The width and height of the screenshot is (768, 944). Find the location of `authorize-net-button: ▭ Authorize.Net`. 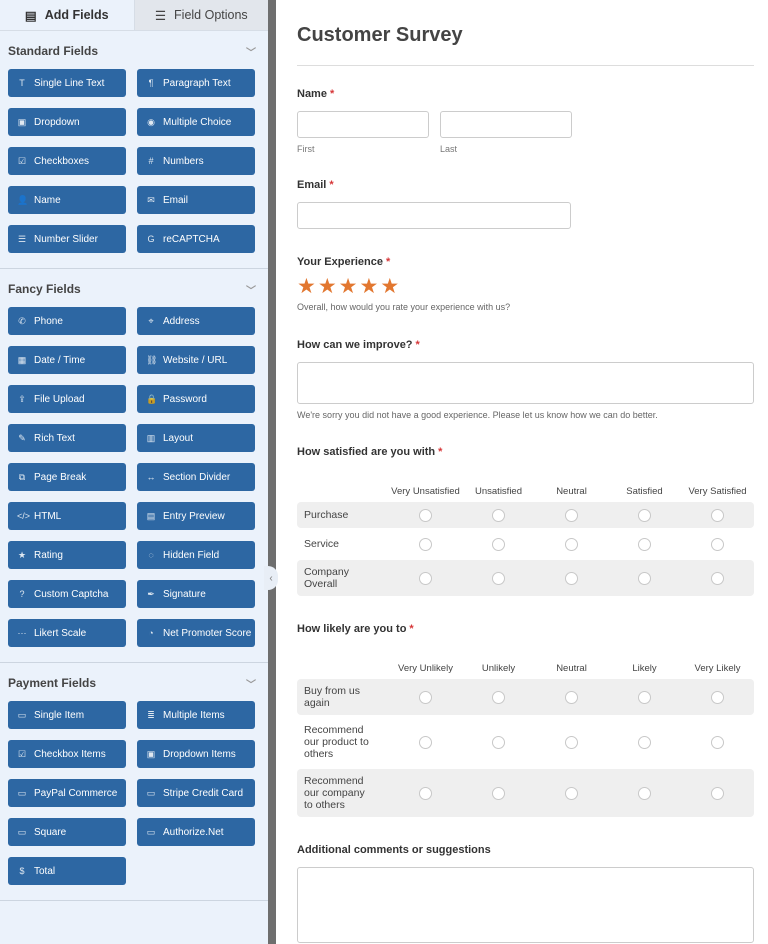

authorize-net-button: ▭ Authorize.Net is located at coordinates (196, 832).